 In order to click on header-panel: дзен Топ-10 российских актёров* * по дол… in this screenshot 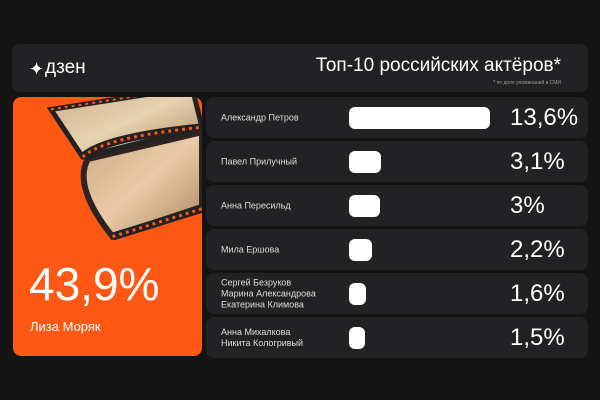, I will do `click(300, 68)`.